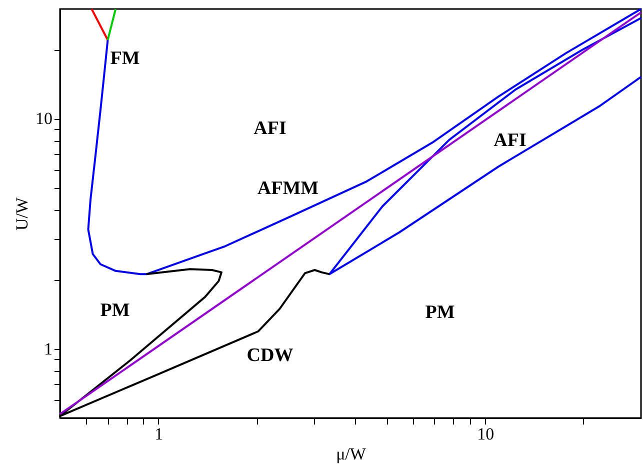  What do you see at coordinates (351, 454) in the screenshot?
I see `x-axis-title: μ/W` at bounding box center [351, 454].